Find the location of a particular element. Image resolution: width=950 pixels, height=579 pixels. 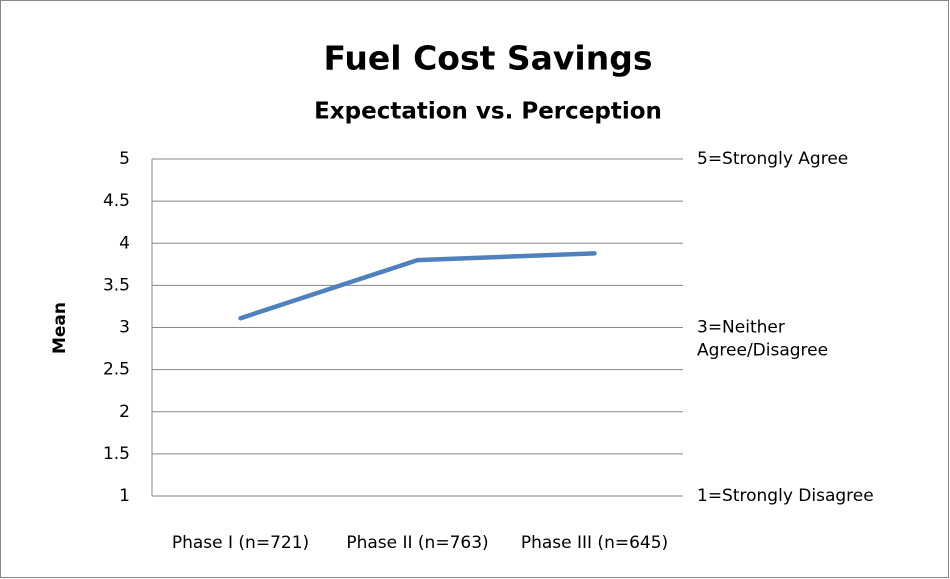

annotation: 1=Strongly Disagree is located at coordinates (785, 496).